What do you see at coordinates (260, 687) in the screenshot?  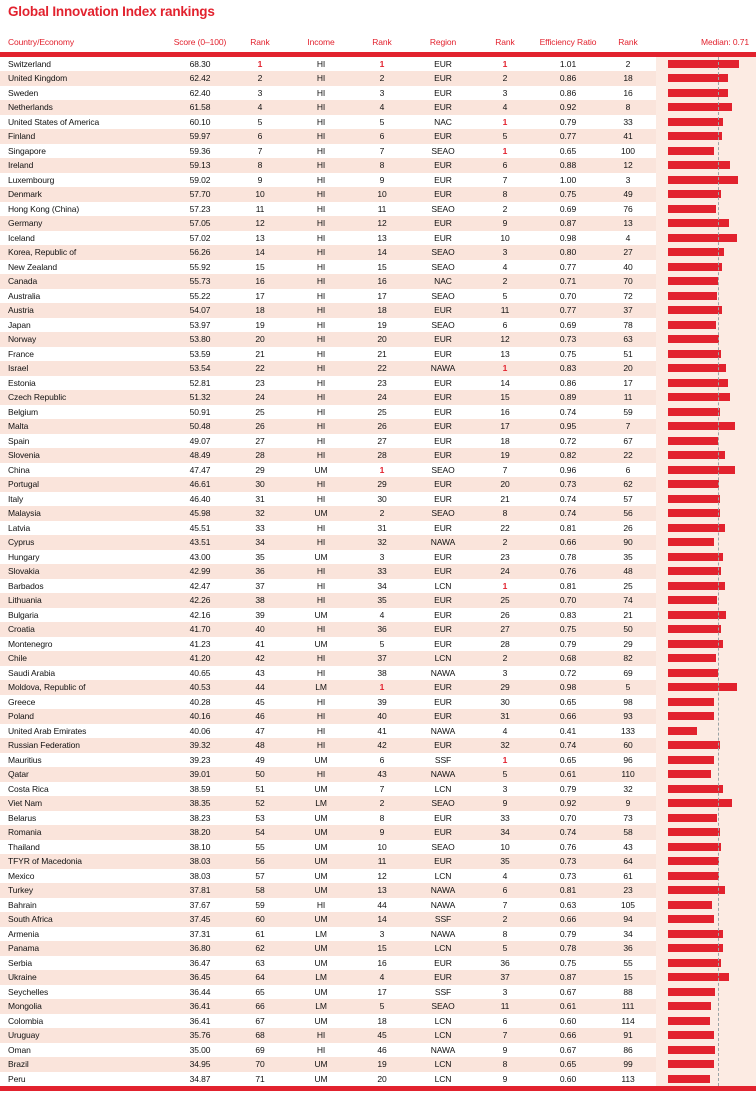 I see `rank-cell: 44` at bounding box center [260, 687].